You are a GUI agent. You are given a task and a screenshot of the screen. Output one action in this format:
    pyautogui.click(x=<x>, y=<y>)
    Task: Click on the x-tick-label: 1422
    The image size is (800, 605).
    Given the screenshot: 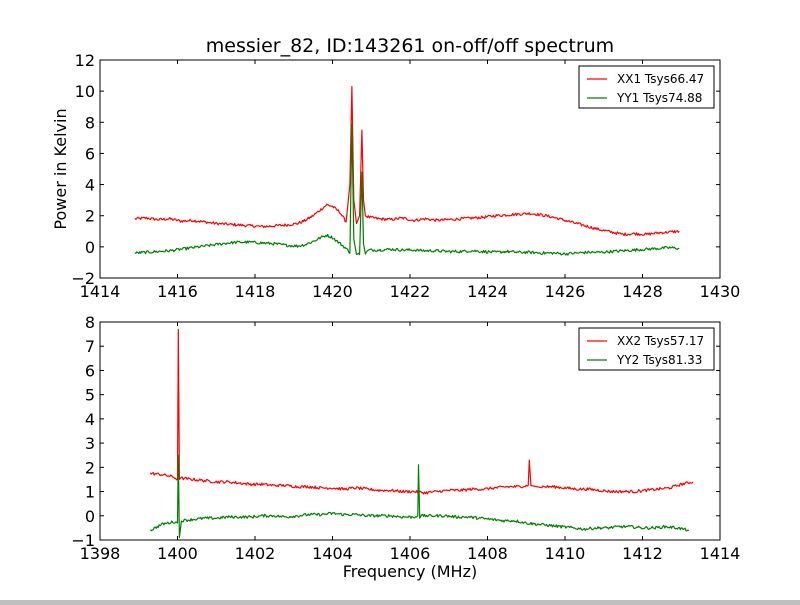 What is the action you would take?
    pyautogui.click(x=410, y=291)
    